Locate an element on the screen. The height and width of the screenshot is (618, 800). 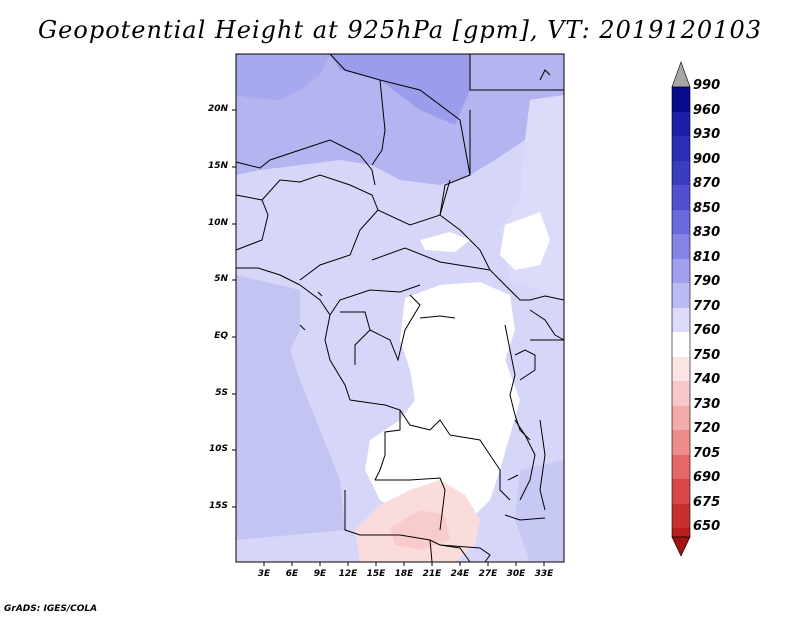
colorbar-level-label: 790 is located at coordinates (707, 281).